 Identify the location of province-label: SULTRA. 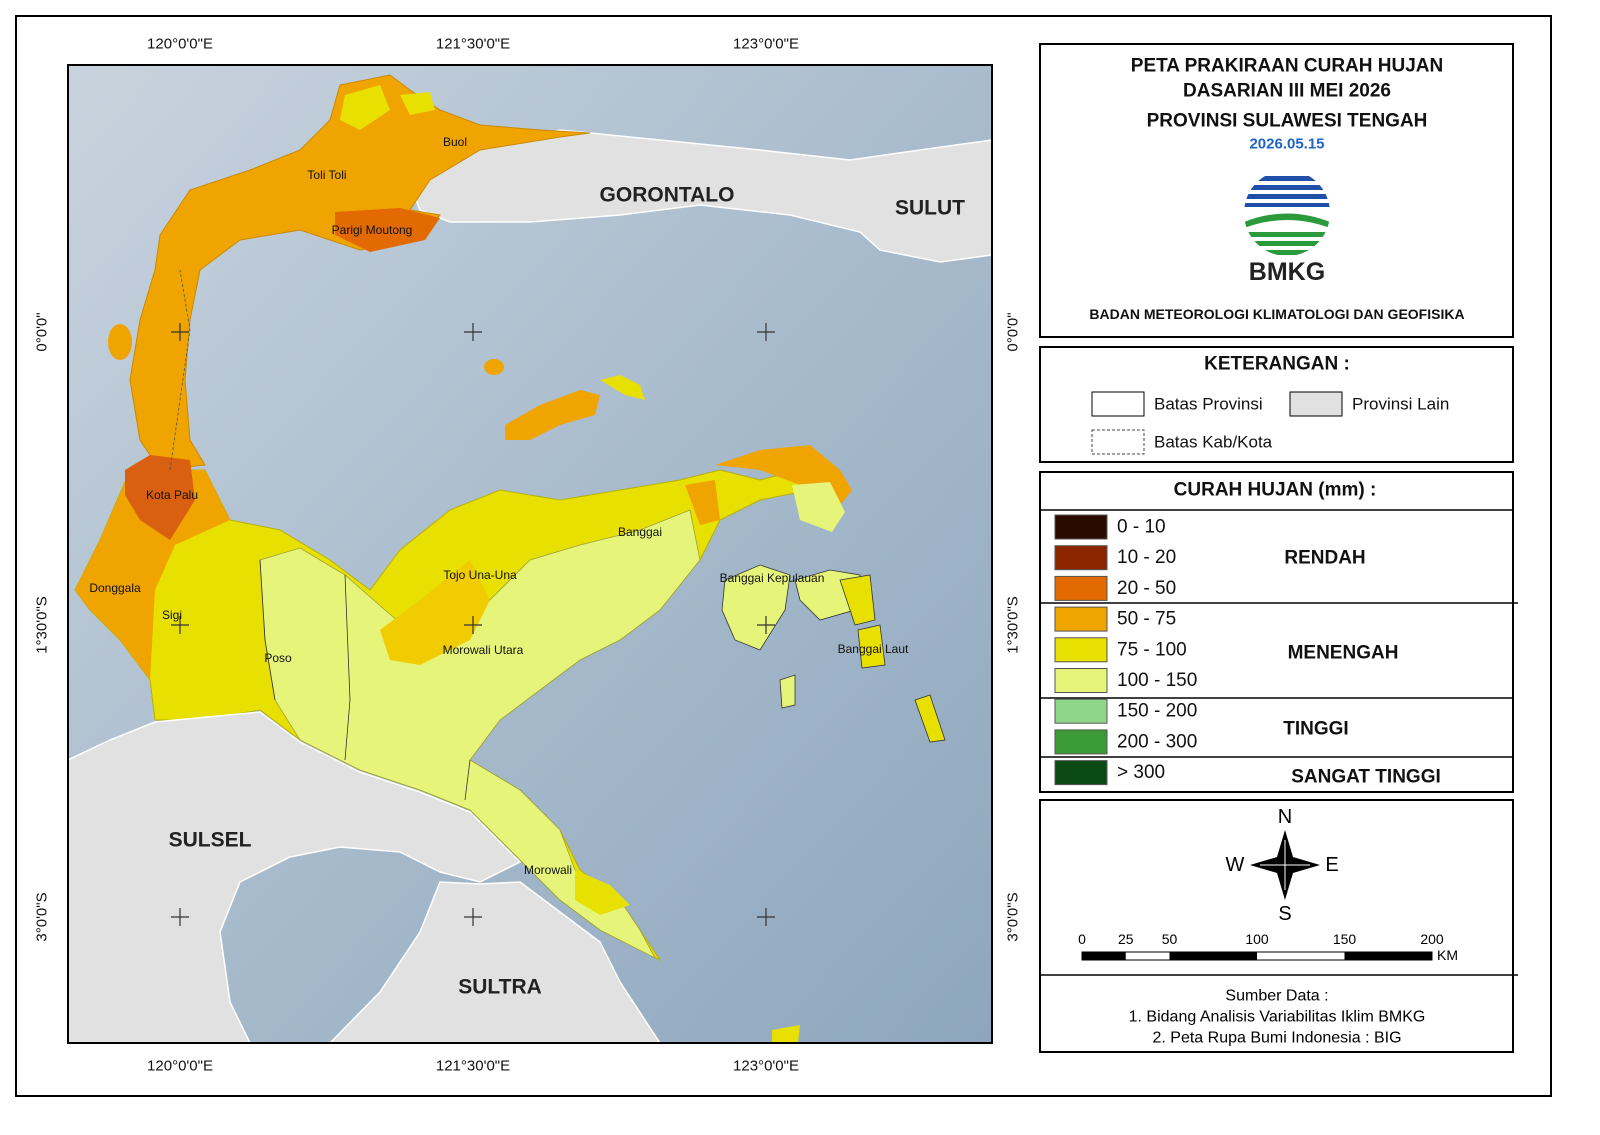
(500, 987).